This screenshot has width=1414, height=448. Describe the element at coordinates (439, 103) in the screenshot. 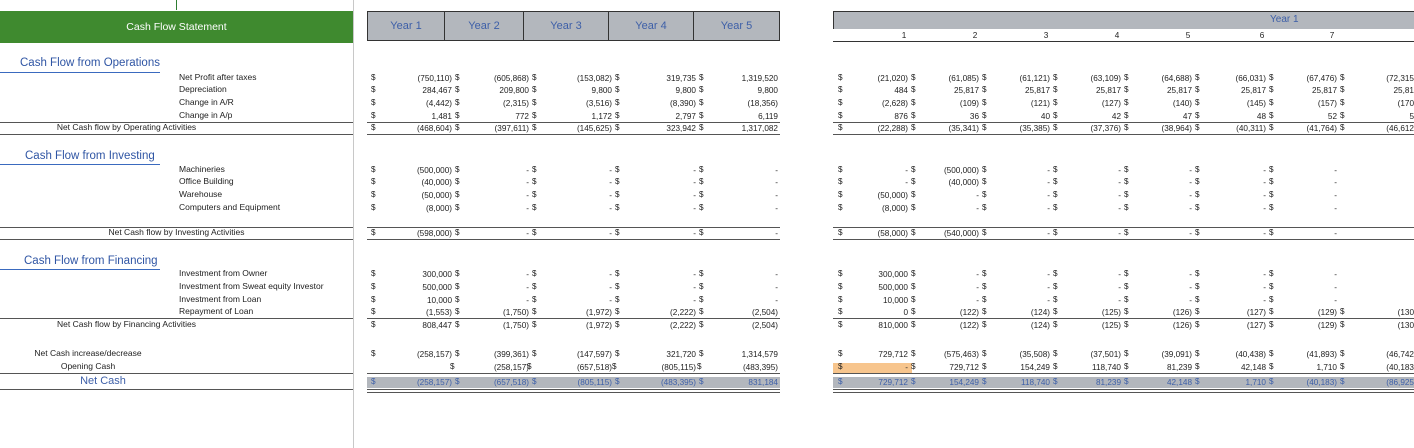

I see `annual-value: (4,442)` at that location.